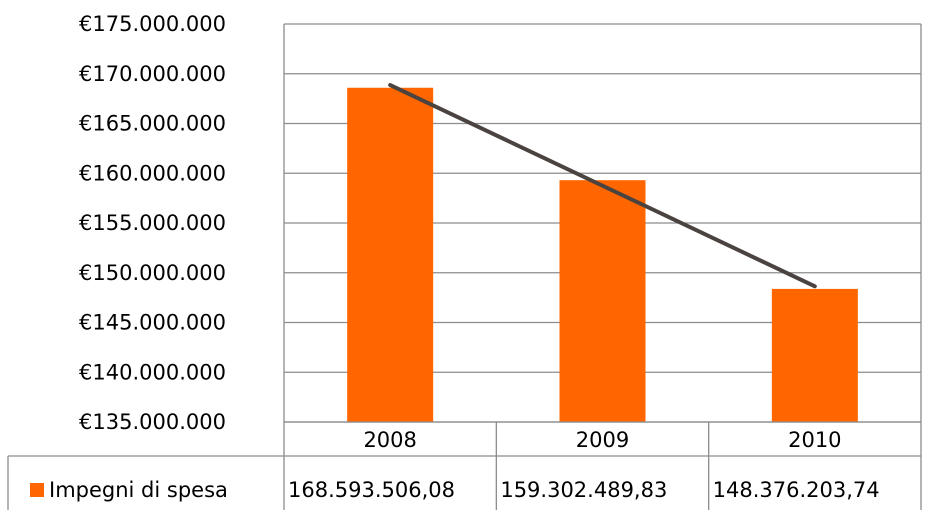 The width and height of the screenshot is (928, 514). What do you see at coordinates (152, 74) in the screenshot?
I see `y-tick-label: €170.000.000` at bounding box center [152, 74].